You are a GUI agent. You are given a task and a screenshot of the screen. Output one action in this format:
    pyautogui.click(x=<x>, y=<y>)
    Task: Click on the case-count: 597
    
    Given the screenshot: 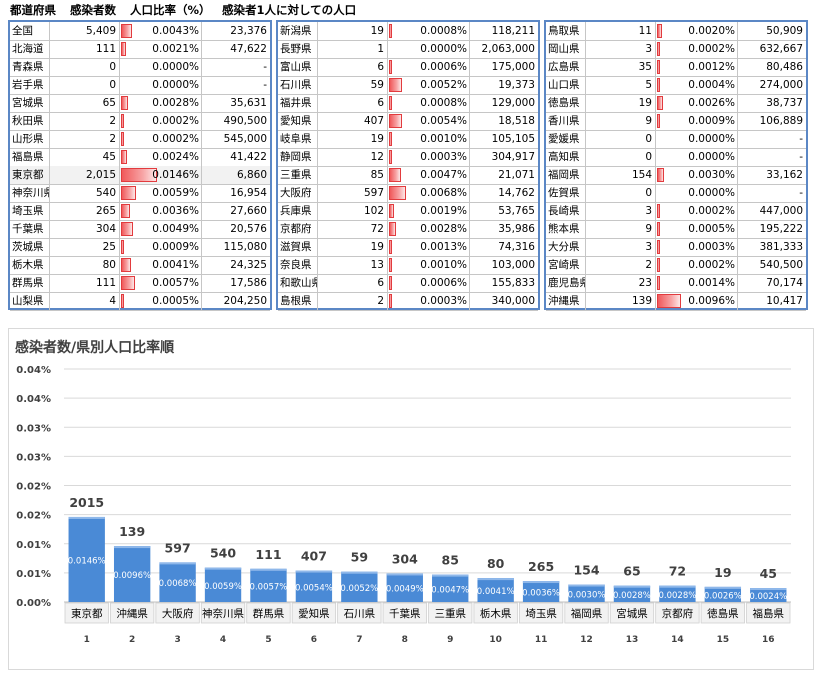 What is the action you would take?
    pyautogui.click(x=353, y=193)
    